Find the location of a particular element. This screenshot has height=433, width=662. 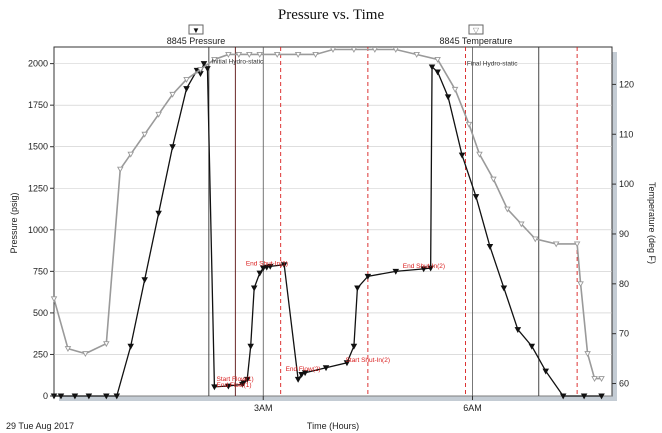

y-right-tick-label: 90 is located at coordinates (624, 234).